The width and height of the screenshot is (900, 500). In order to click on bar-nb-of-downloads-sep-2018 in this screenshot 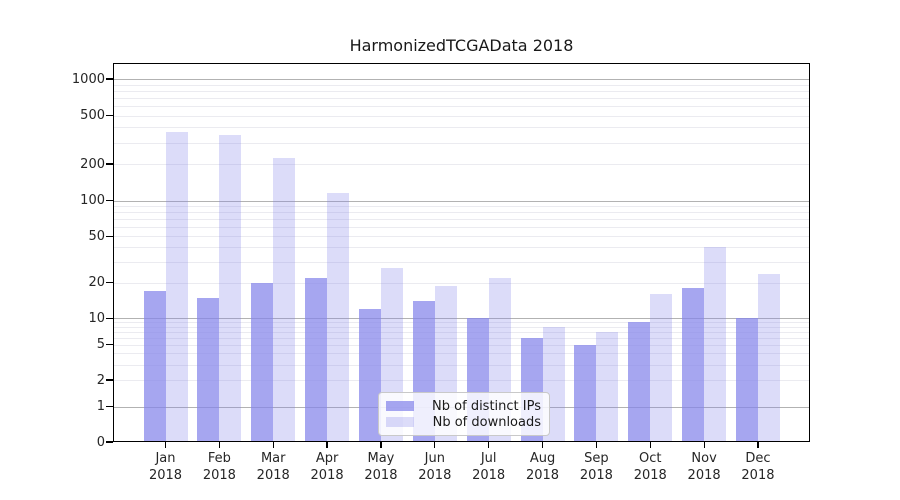, I will do `click(607, 386)`.